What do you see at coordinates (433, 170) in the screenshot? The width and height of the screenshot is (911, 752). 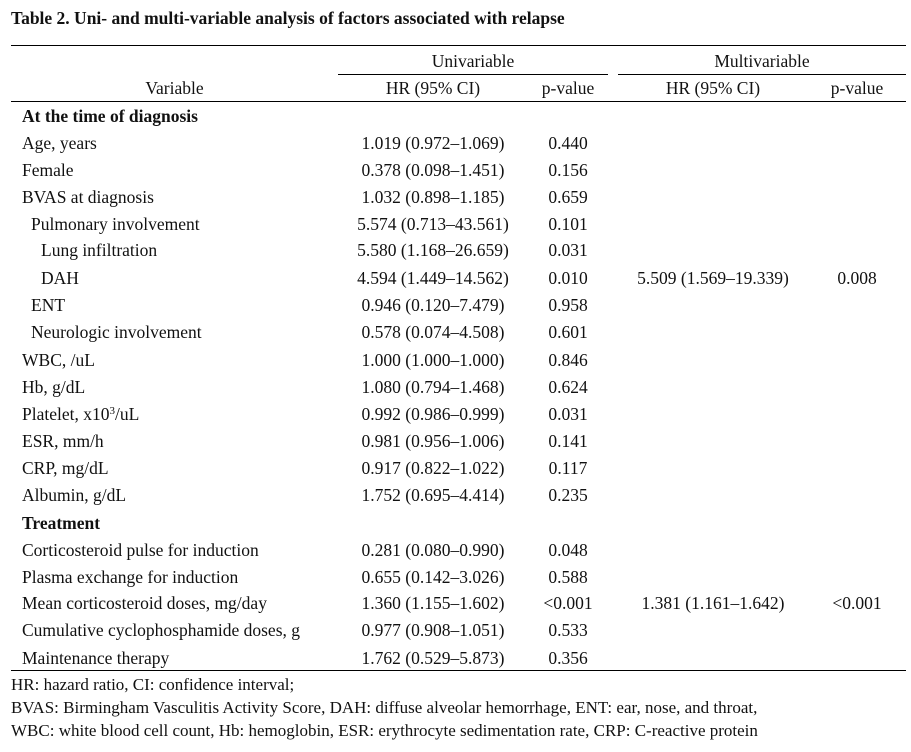 I see `hr-univariable-cell: 0.378 (0.098–1.451)` at bounding box center [433, 170].